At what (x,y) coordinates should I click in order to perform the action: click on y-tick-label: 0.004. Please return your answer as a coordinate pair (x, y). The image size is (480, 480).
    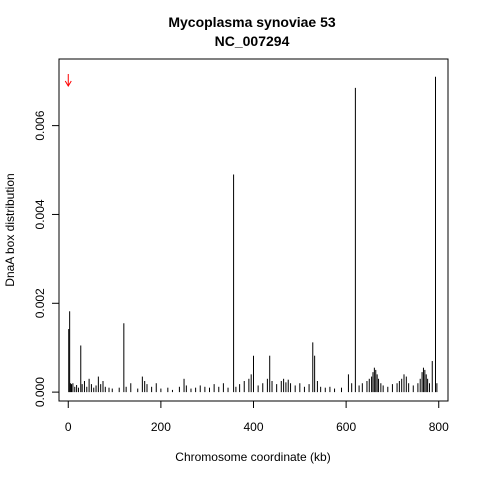
    Looking at the image, I should click on (40, 214).